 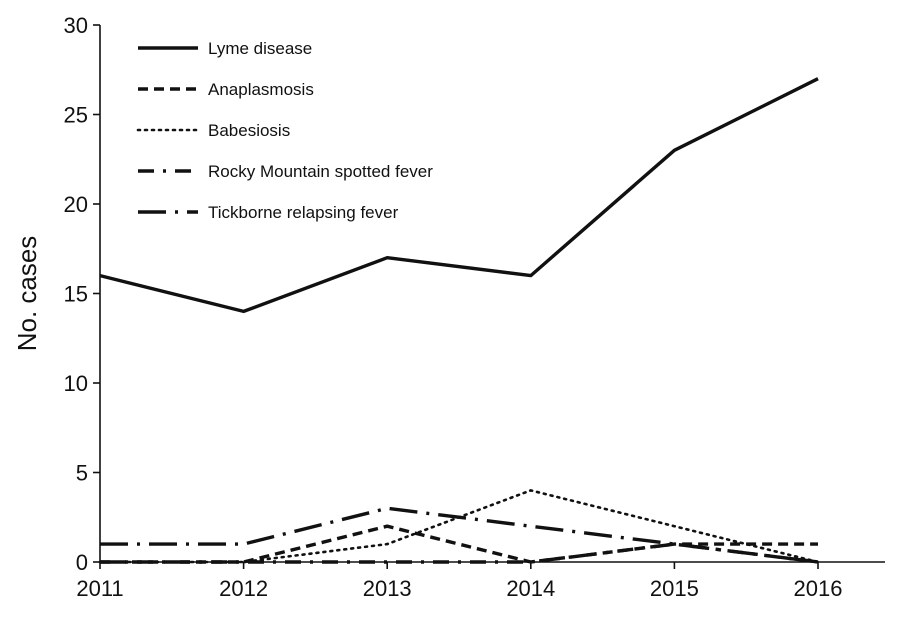 What do you see at coordinates (27, 294) in the screenshot?
I see `y-axis-title: No. cases` at bounding box center [27, 294].